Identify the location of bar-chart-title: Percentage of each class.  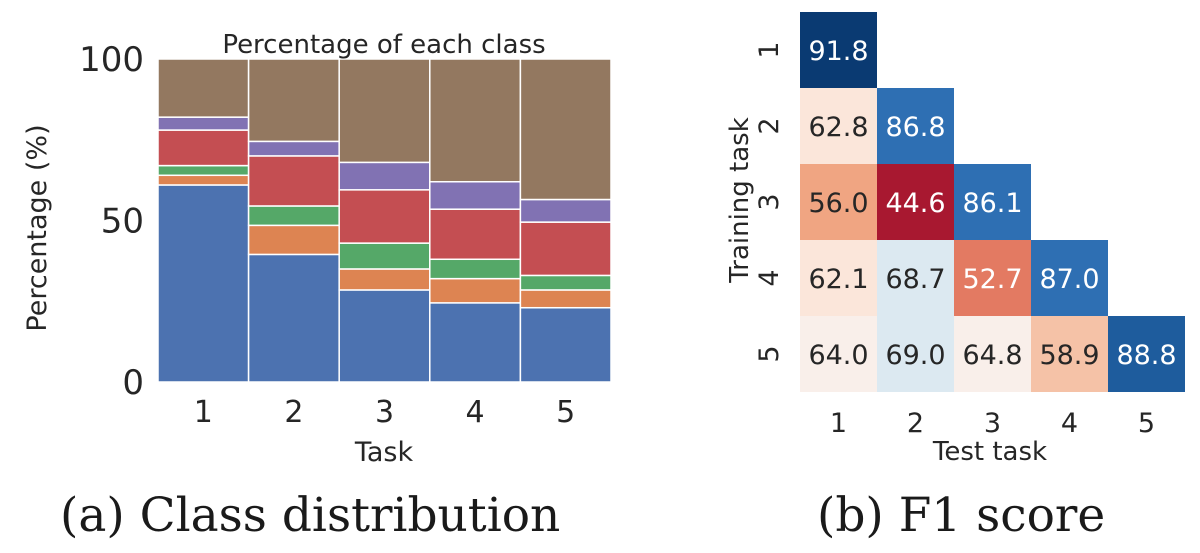
(383, 45).